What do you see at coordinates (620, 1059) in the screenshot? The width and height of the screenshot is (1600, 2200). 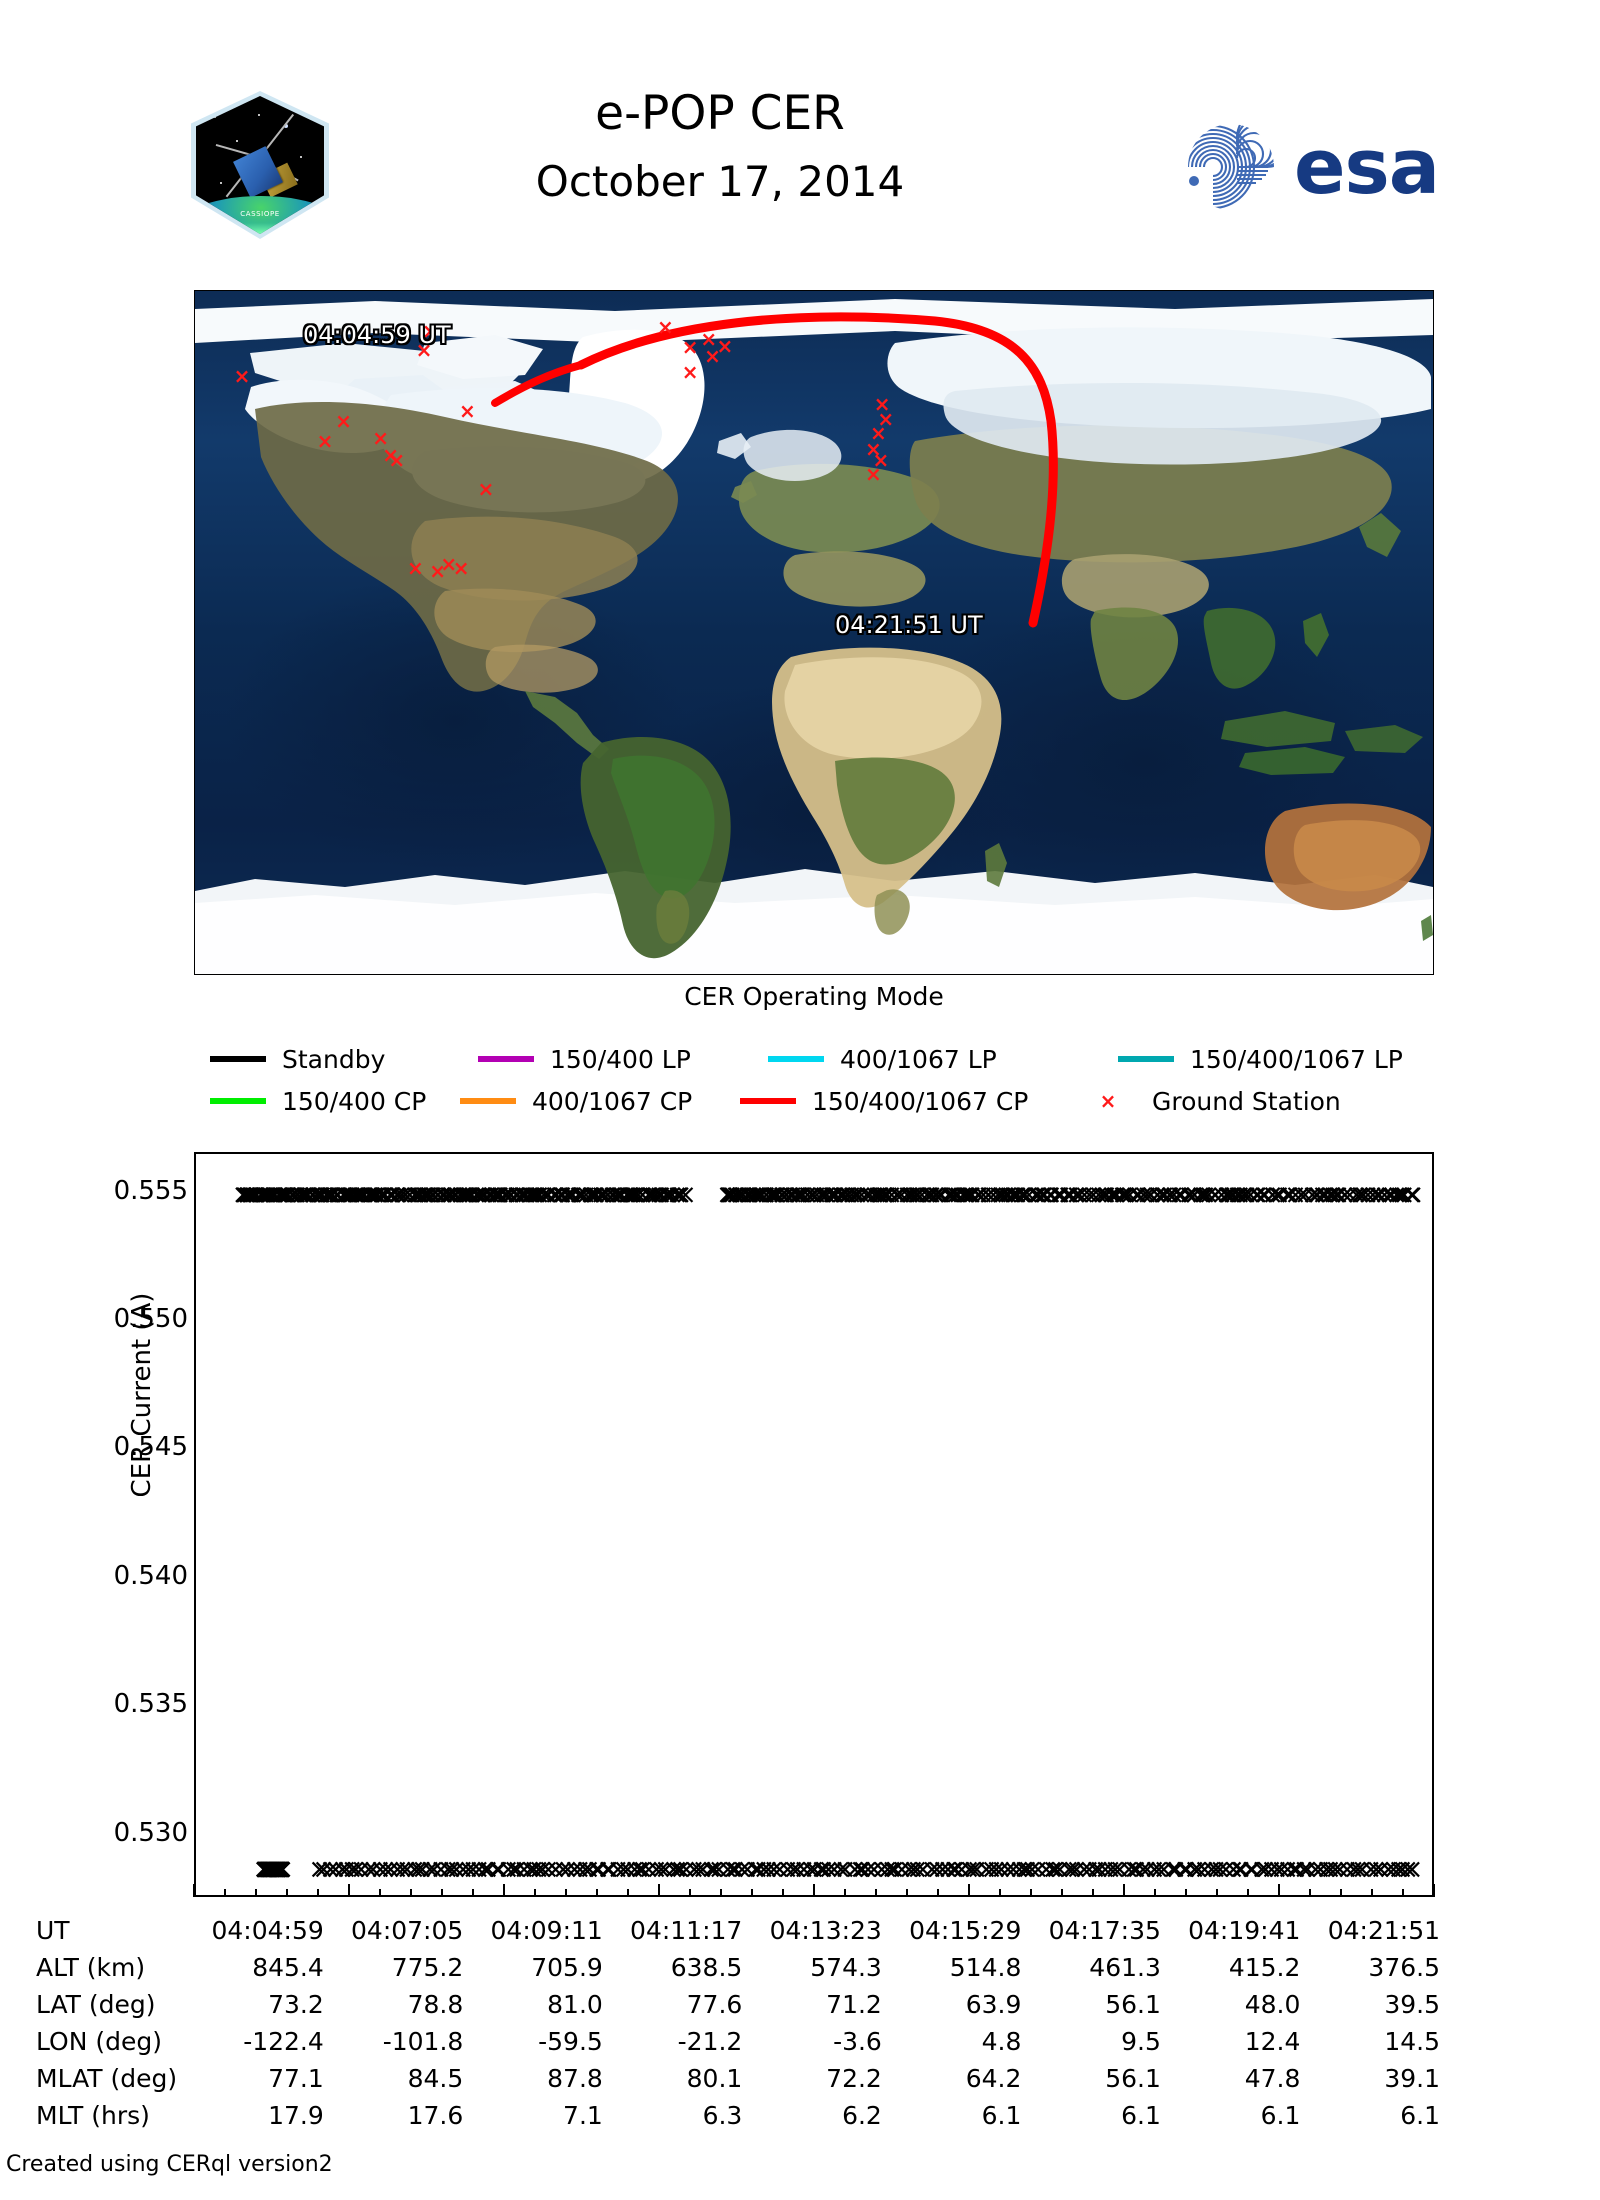 I see `legend-label: 150/400 LP` at bounding box center [620, 1059].